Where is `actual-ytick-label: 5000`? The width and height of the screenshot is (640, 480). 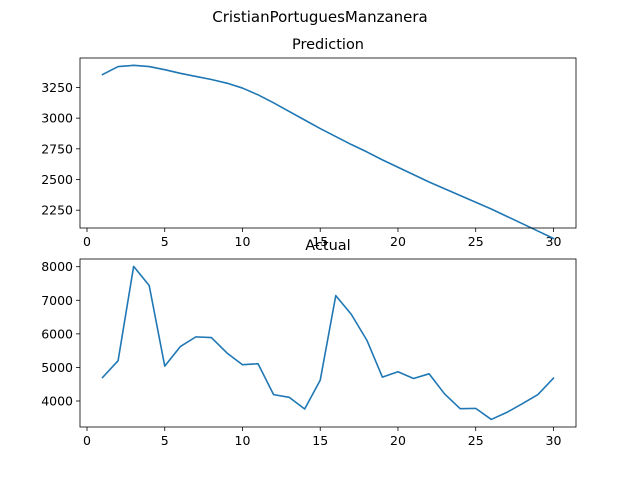
actual-ytick-label: 5000 is located at coordinates (57, 367).